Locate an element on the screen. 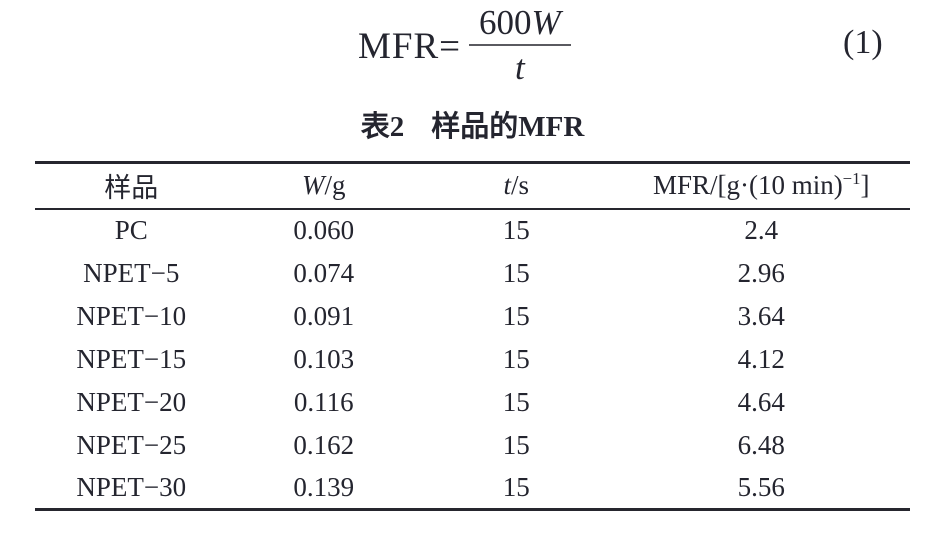 The image size is (945, 549). numerator-symbol: W is located at coordinates (546, 22).